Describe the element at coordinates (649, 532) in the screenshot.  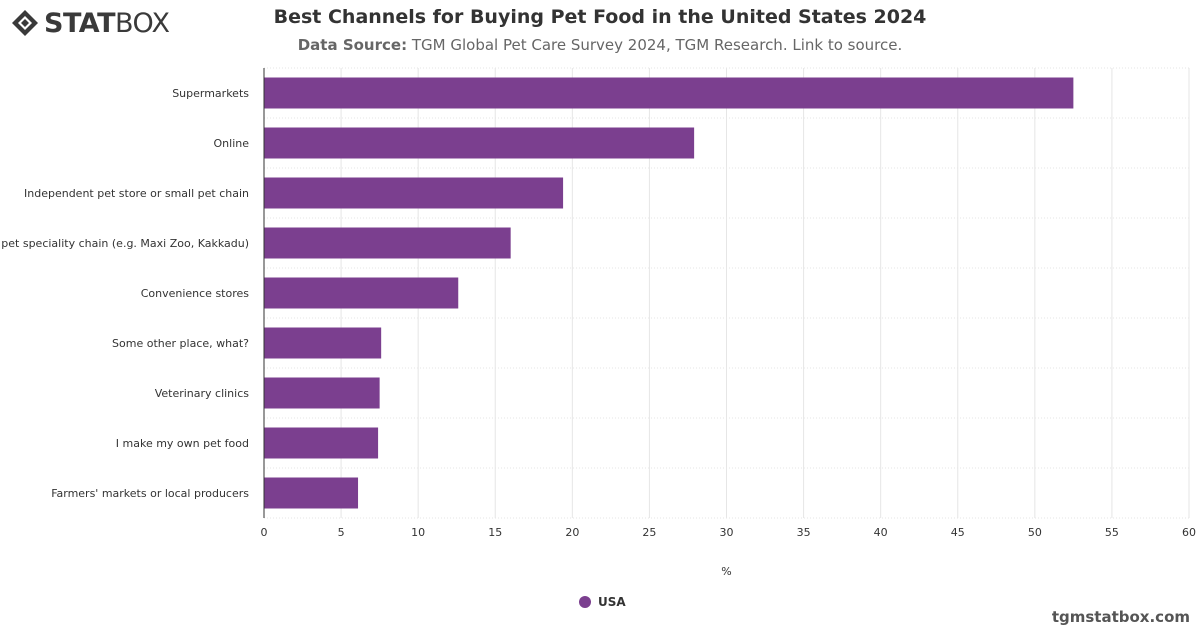
I see `x-tick-label: 25` at that location.